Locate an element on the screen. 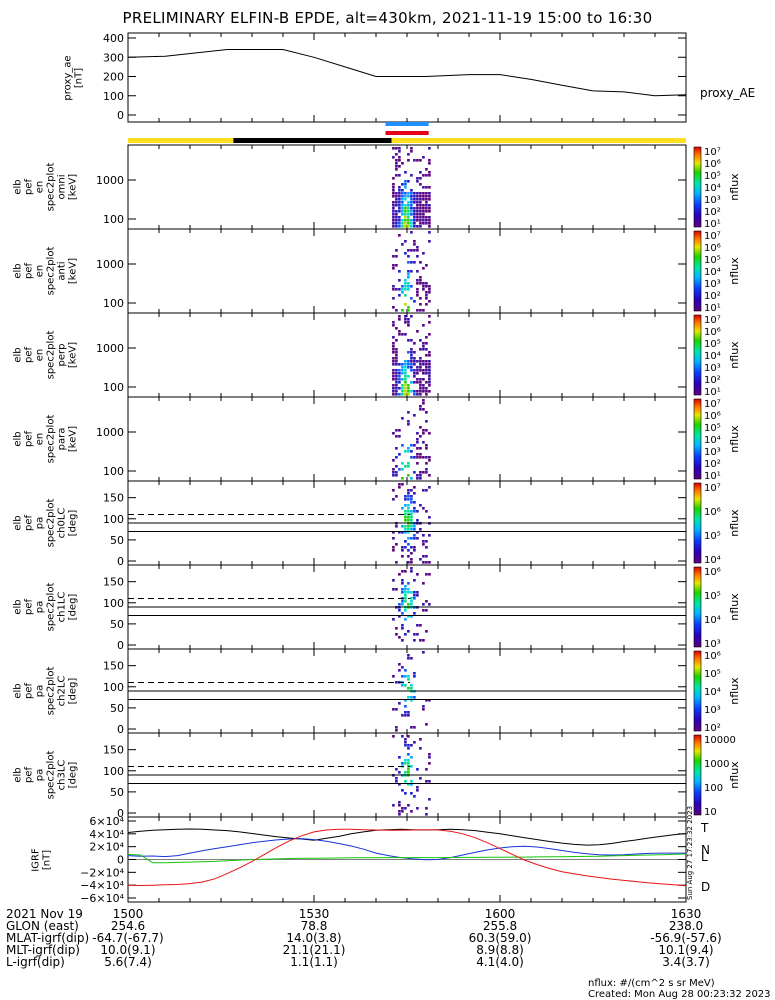  units-note: nflux: #/(cm^2 s sr MeV) is located at coordinates (651, 983).